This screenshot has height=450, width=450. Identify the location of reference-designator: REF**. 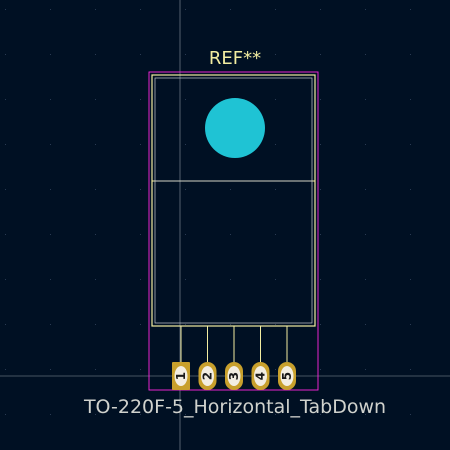
(235, 58).